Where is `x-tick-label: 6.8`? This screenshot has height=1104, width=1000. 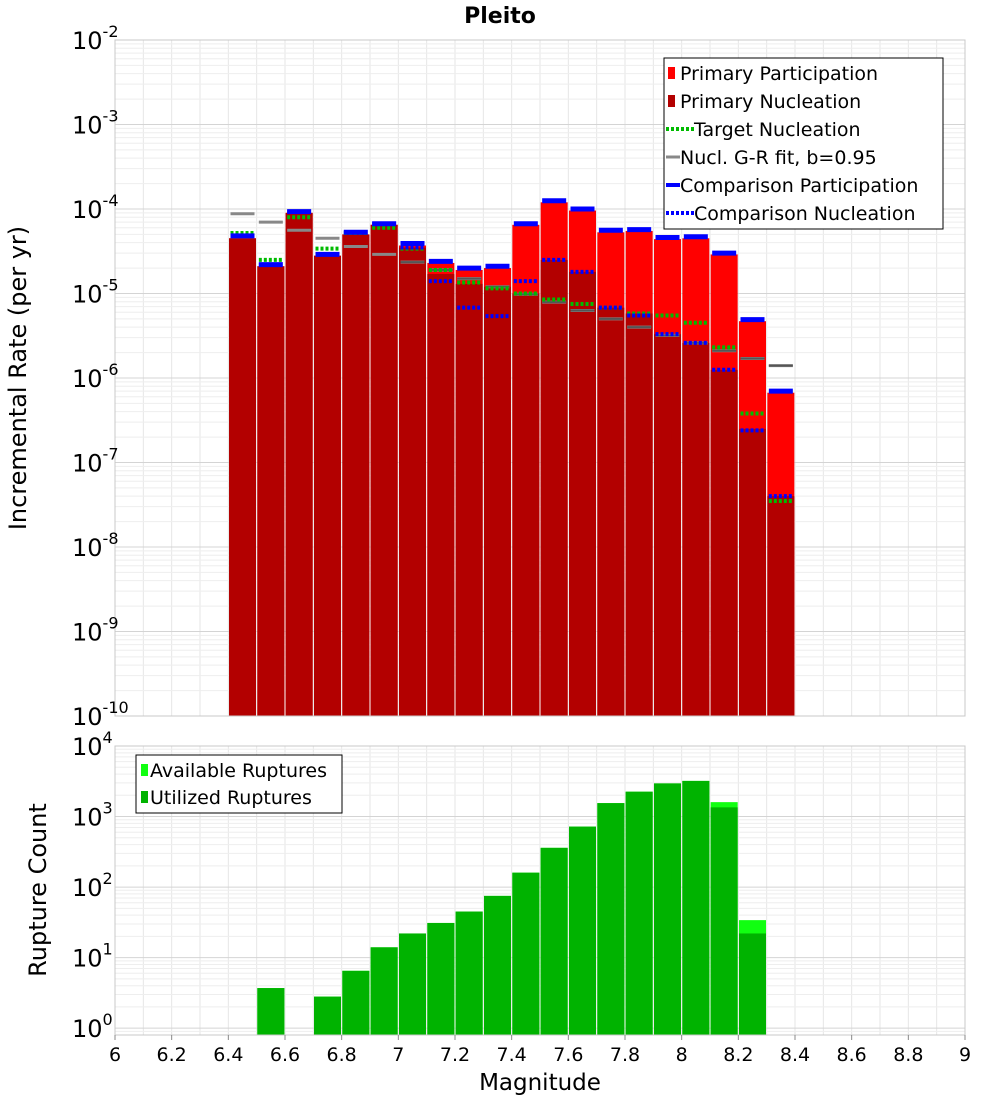 x-tick-label: 6.8 is located at coordinates (342, 1055).